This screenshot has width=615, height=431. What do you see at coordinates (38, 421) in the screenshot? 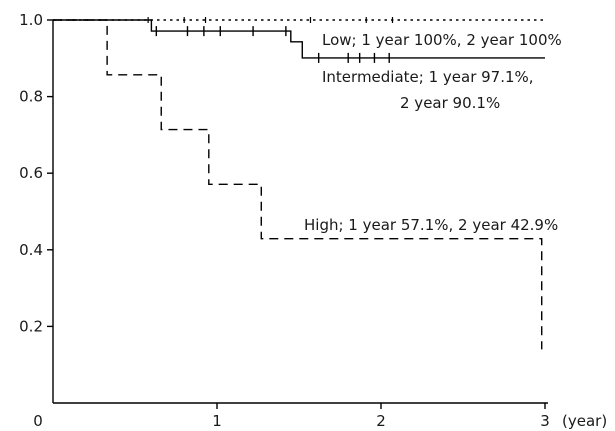
I see `x-tick-label-0: 0` at bounding box center [38, 421].